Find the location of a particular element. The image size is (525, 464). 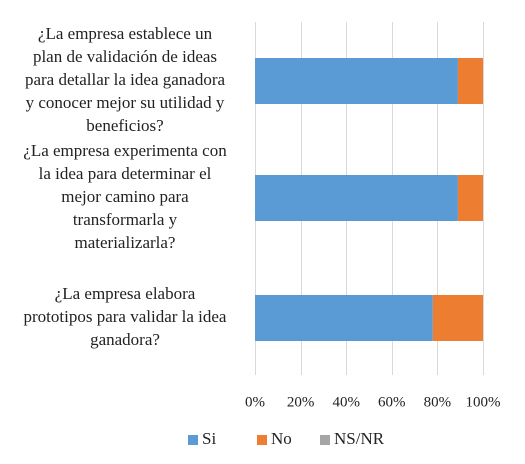

legend-swatch-si is located at coordinates (193, 440).